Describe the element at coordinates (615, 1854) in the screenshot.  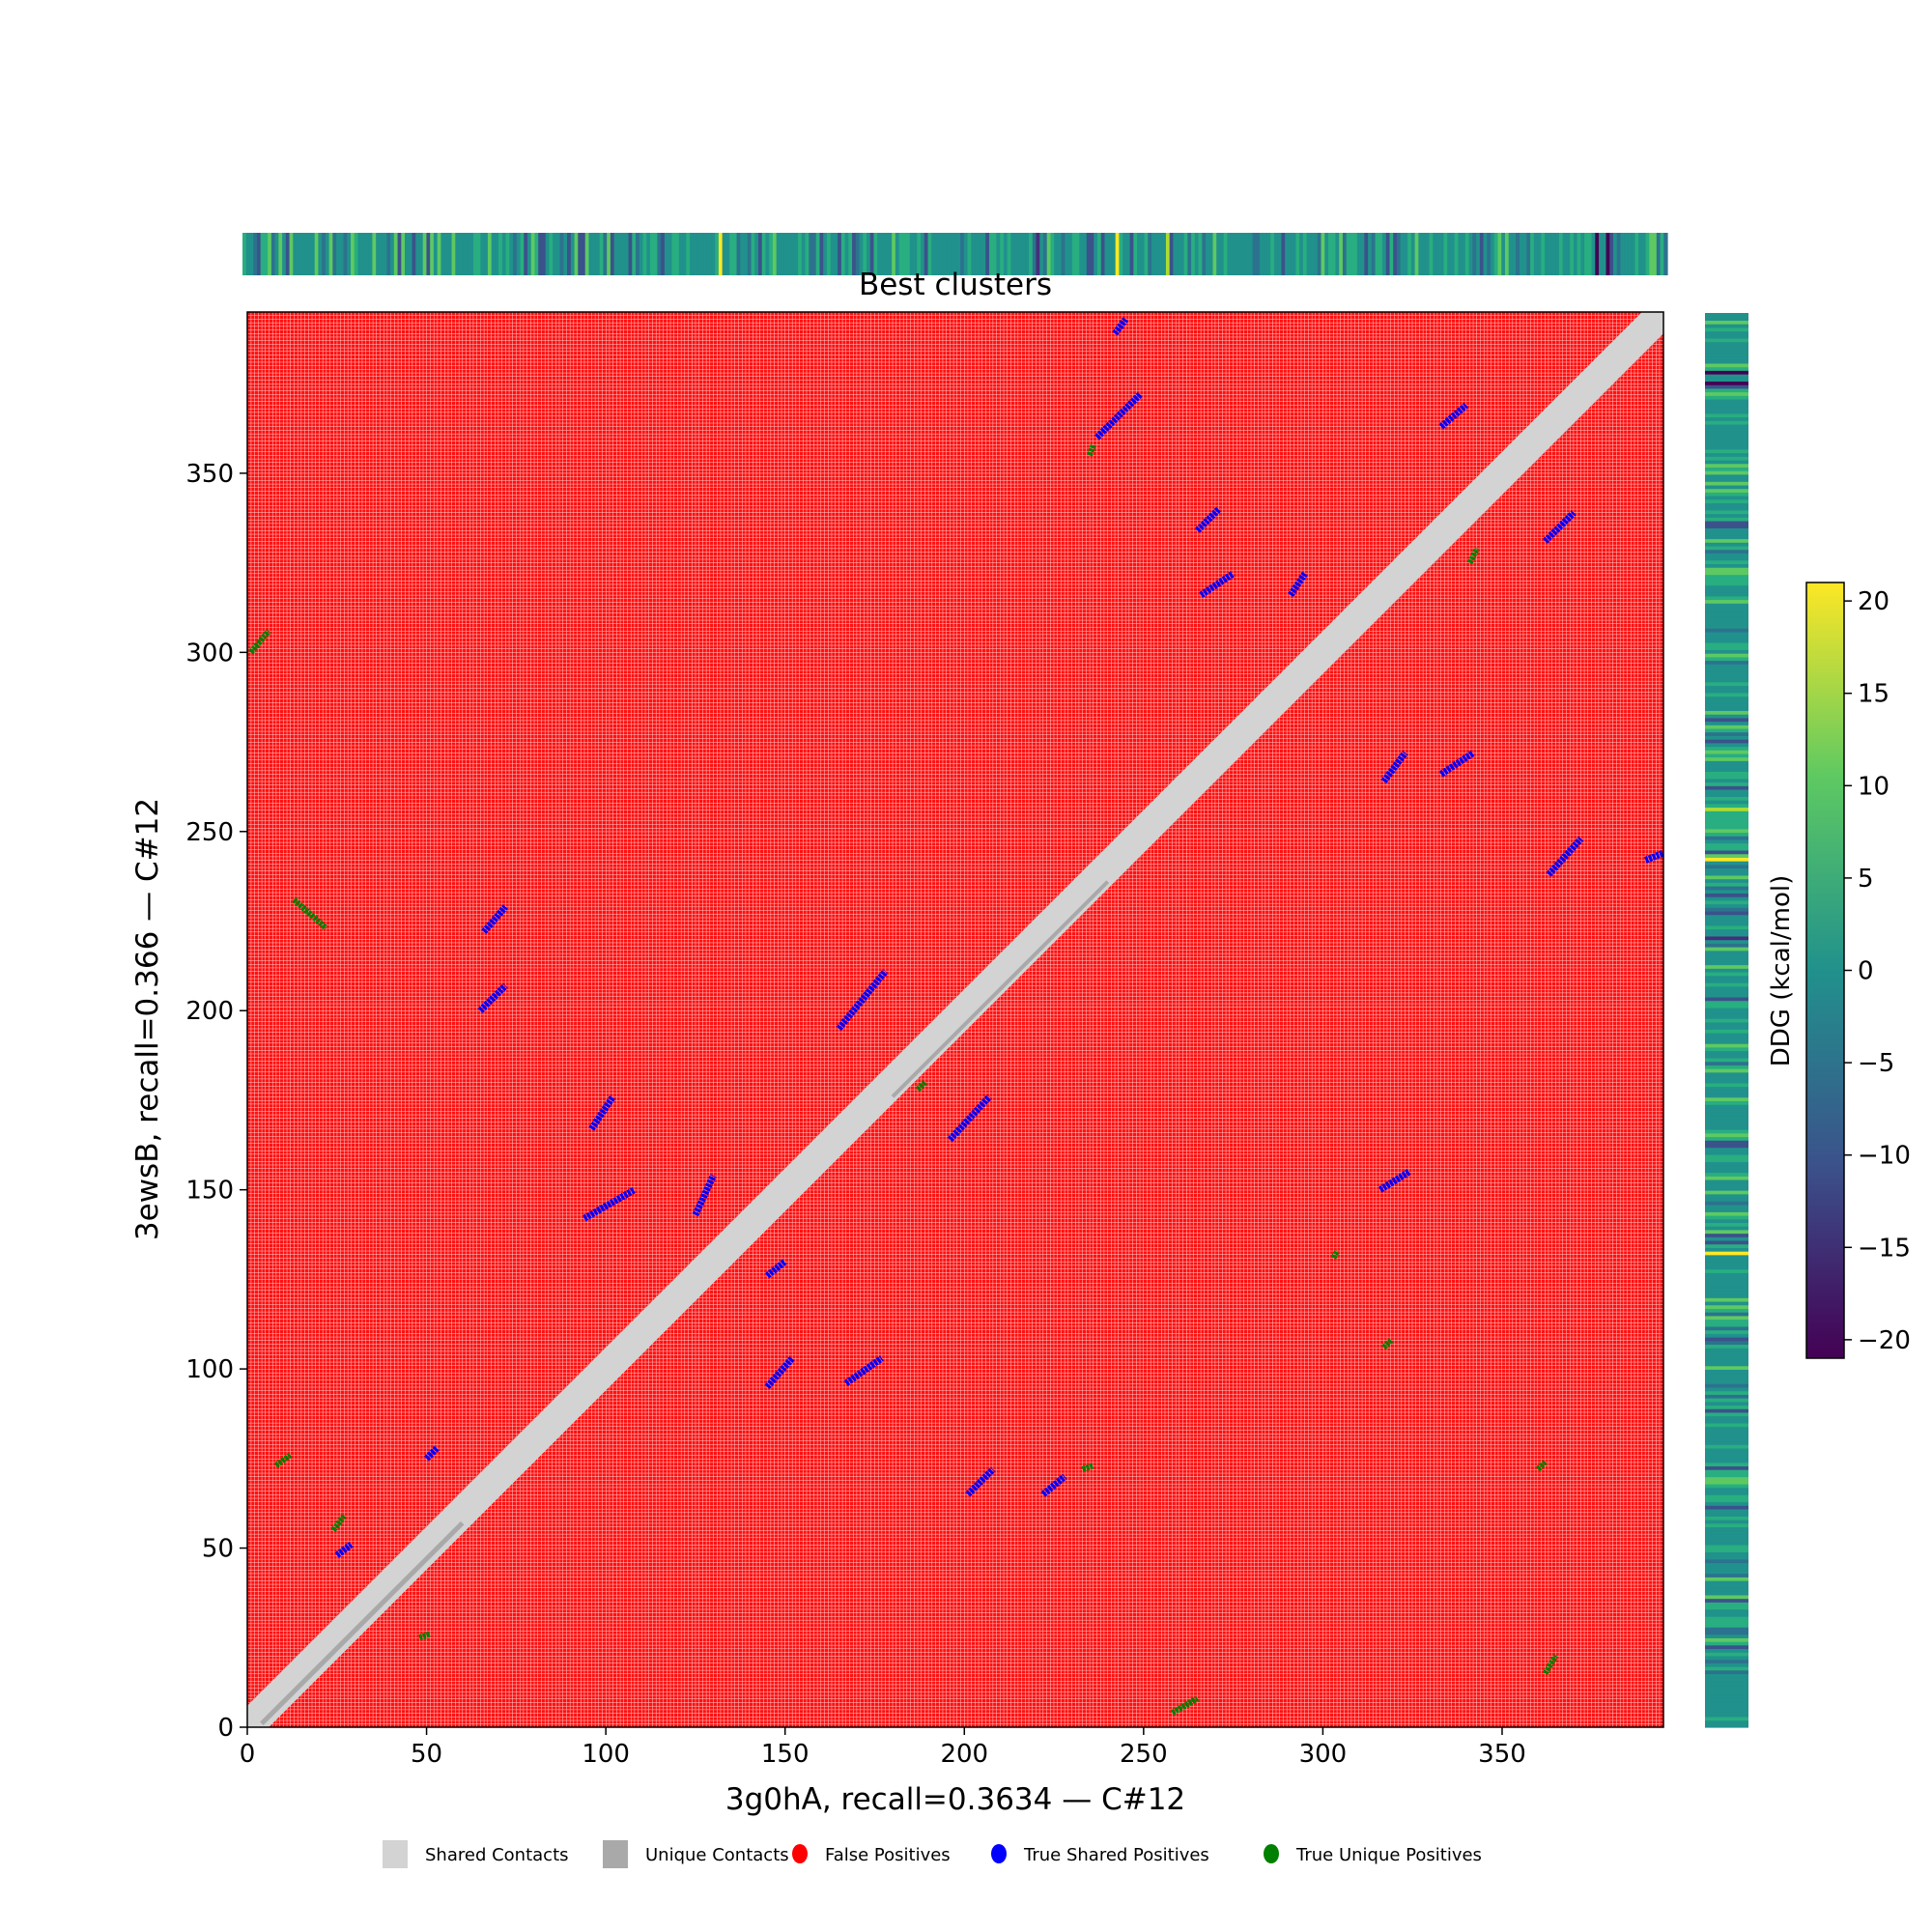
I see `legend-swatch` at that location.